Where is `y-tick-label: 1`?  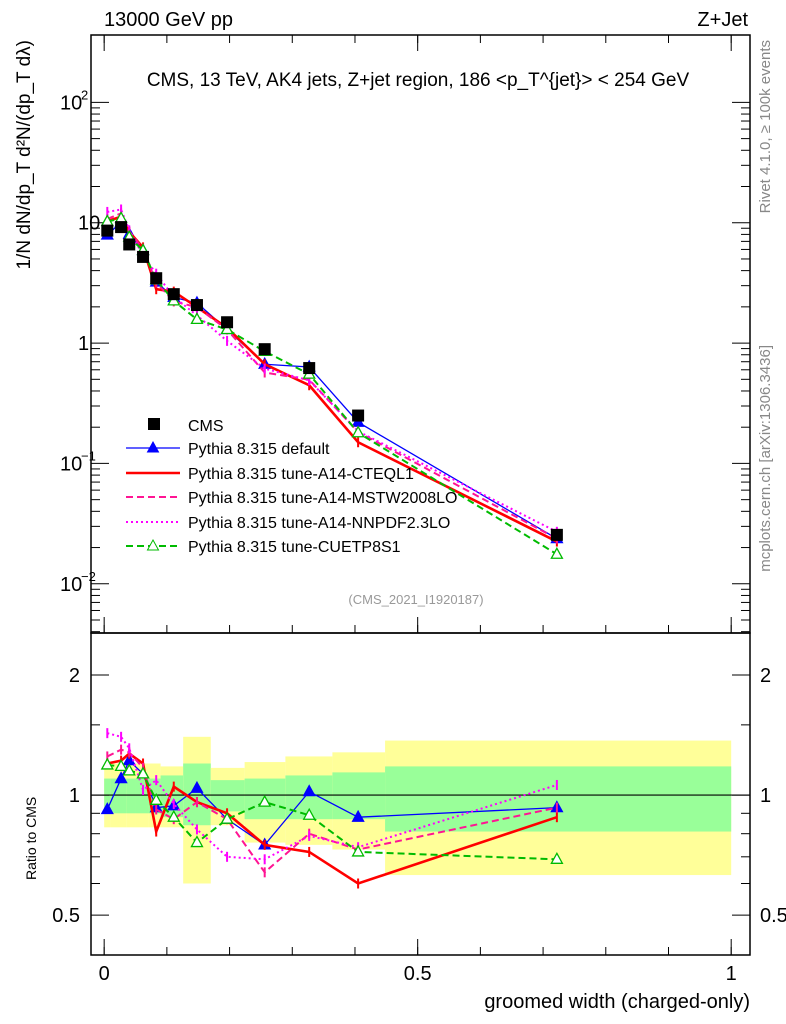
y-tick-label: 1 is located at coordinates (83, 344).